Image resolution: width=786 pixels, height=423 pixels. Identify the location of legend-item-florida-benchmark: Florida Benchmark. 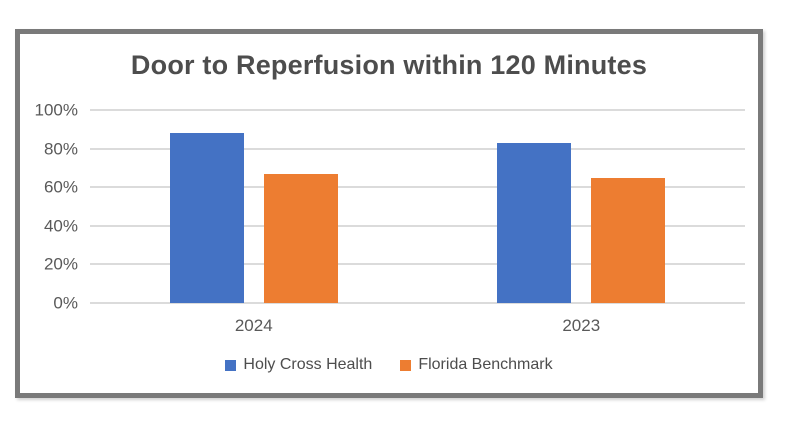
(476, 365).